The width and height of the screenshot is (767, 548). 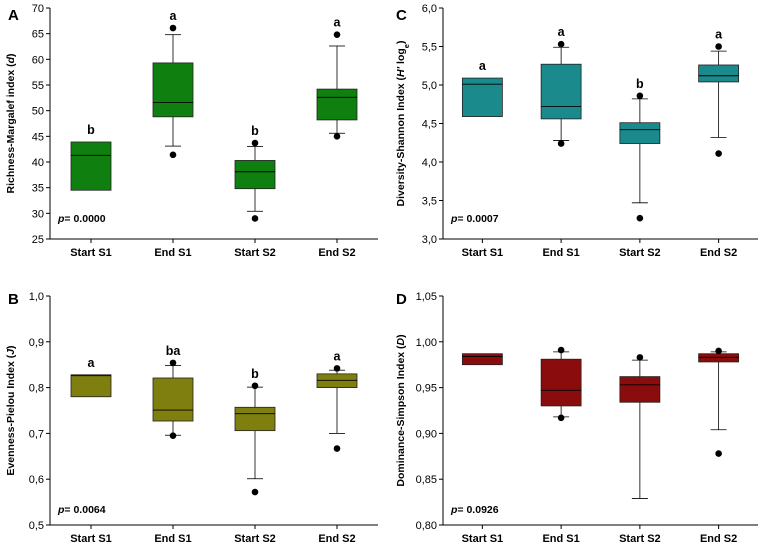 What do you see at coordinates (38, 163) in the screenshot?
I see `y-tick-label: 40` at bounding box center [38, 163].